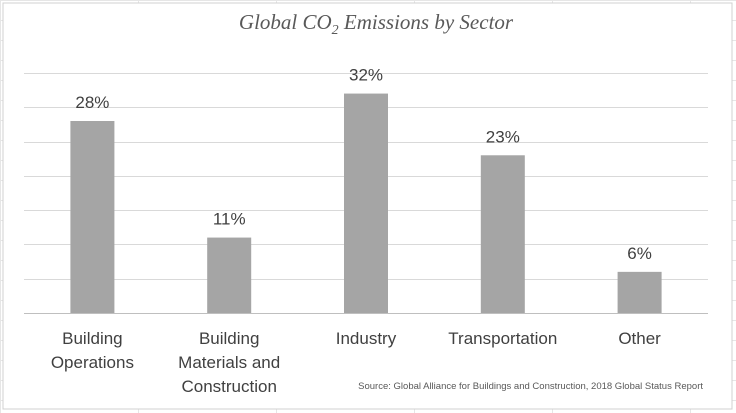  I want to click on category-label: Other, so click(639, 338).